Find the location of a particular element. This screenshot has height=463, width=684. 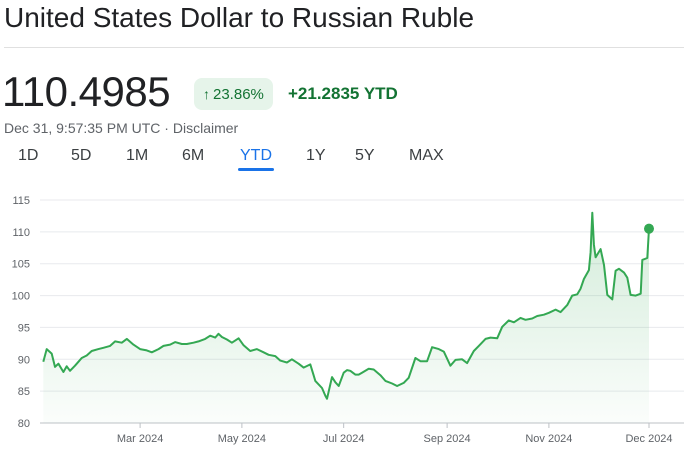

x-tick-label: May 2024 is located at coordinates (242, 439).